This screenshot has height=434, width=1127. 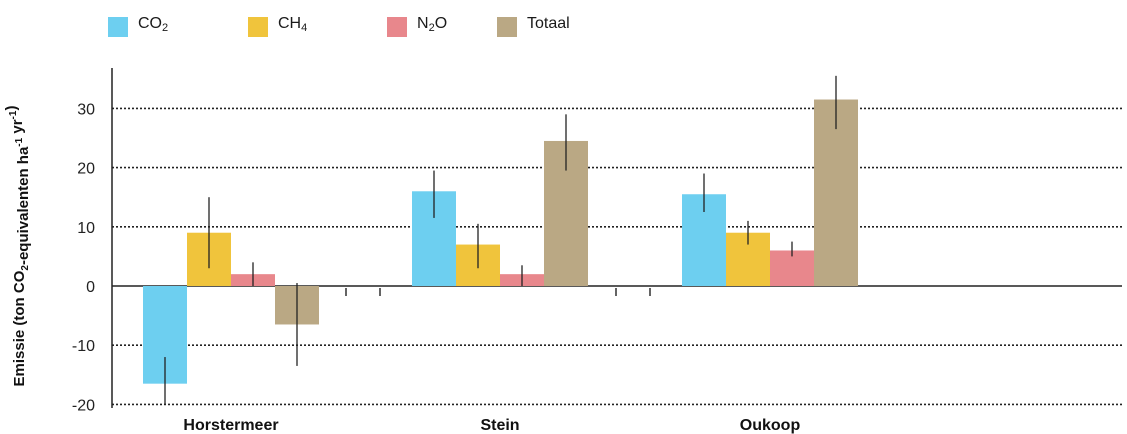 What do you see at coordinates (83, 346) in the screenshot?
I see `y-tick-label: -10` at bounding box center [83, 346].